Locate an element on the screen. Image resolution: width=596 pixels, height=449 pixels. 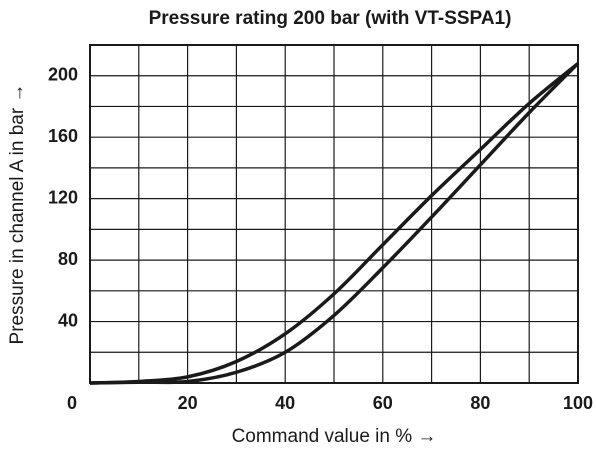
x-axis-label: Command value in % → is located at coordinates (334, 436).